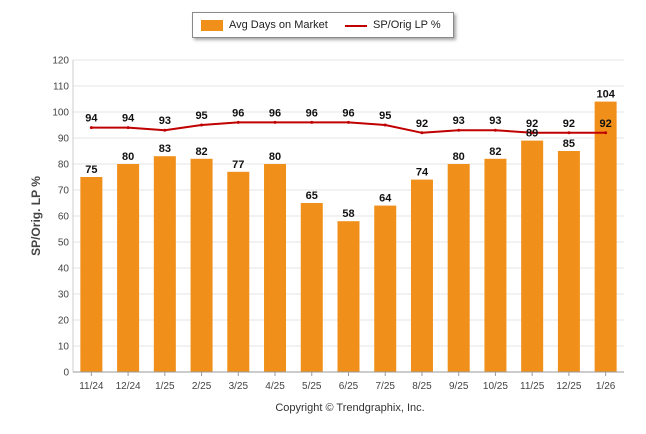 The image size is (646, 434). Describe the element at coordinates (348, 214) in the screenshot. I see `bar-data-label: 58` at that location.